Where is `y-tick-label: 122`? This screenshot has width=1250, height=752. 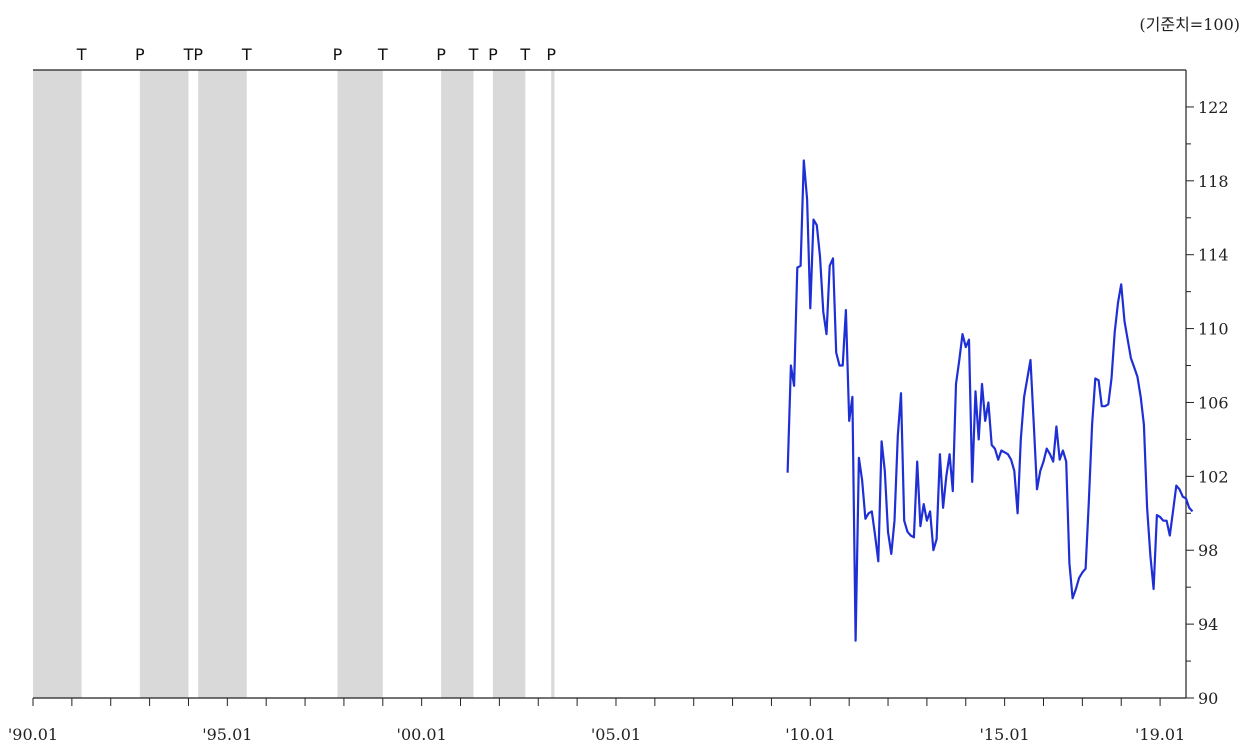
y-tick-label: 122 is located at coordinates (1213, 107).